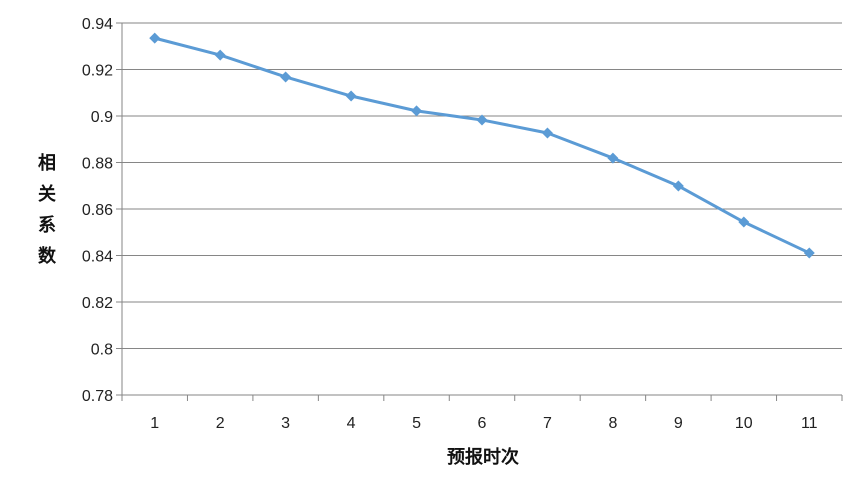 The width and height of the screenshot is (866, 496). Describe the element at coordinates (351, 423) in the screenshot. I see `x-tick-label: 4` at that location.